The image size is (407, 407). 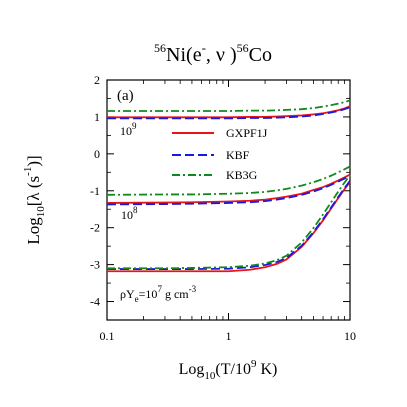 I want to click on ylabel-subscript: 10, so click(x=41, y=212).